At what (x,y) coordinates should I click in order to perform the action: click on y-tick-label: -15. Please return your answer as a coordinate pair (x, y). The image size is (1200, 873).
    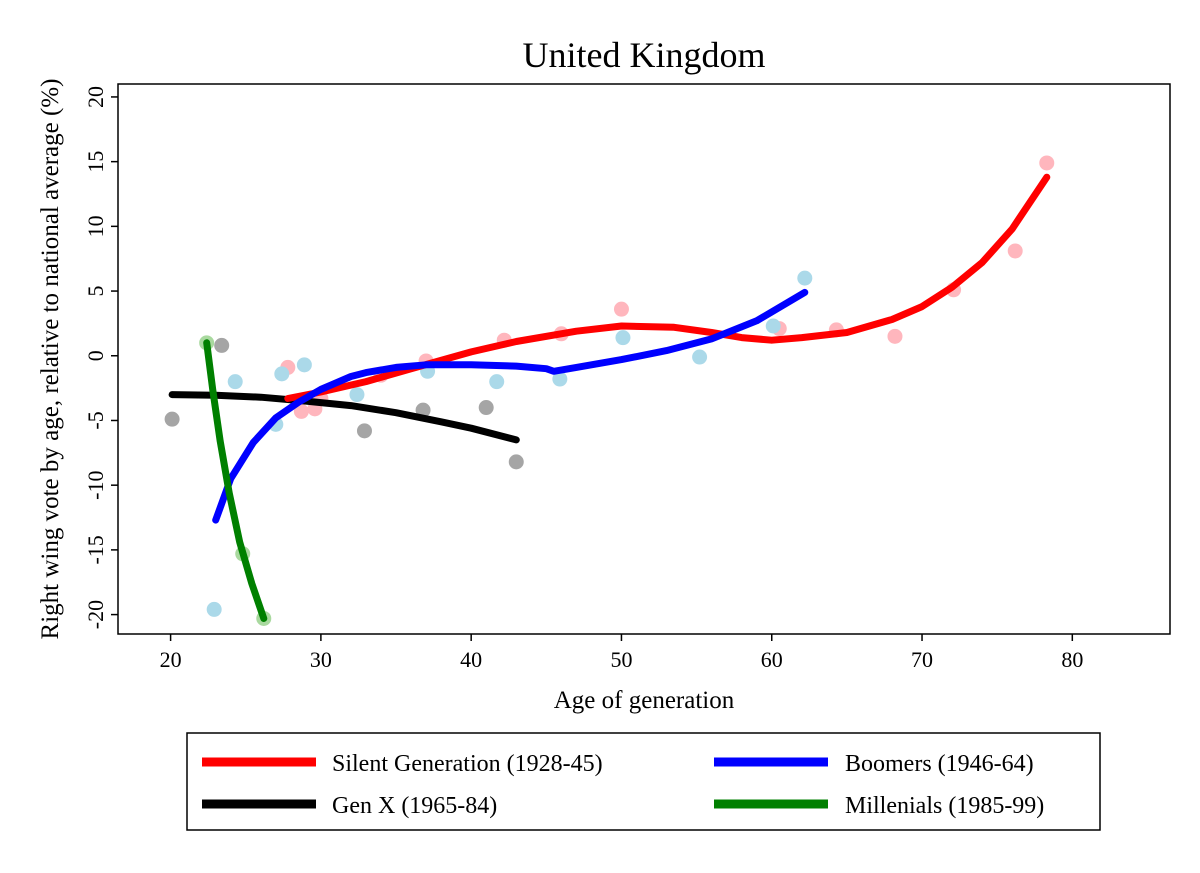
    Looking at the image, I should click on (95, 549).